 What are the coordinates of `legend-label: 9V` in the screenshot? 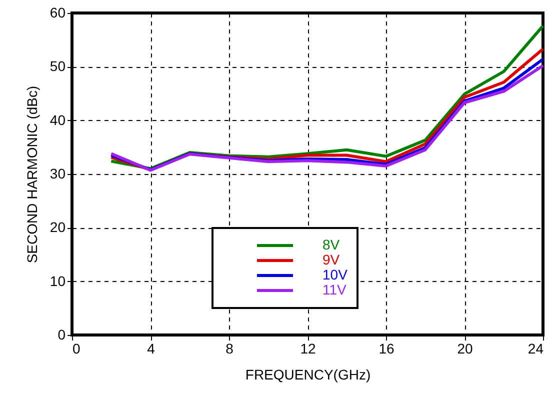 It's located at (331, 260).